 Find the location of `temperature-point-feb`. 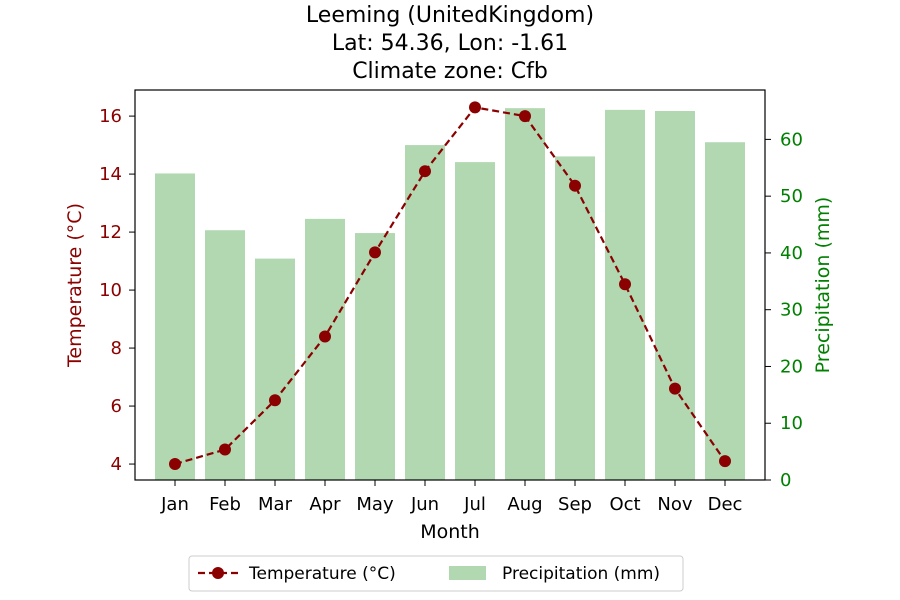

temperature-point-feb is located at coordinates (225, 449).